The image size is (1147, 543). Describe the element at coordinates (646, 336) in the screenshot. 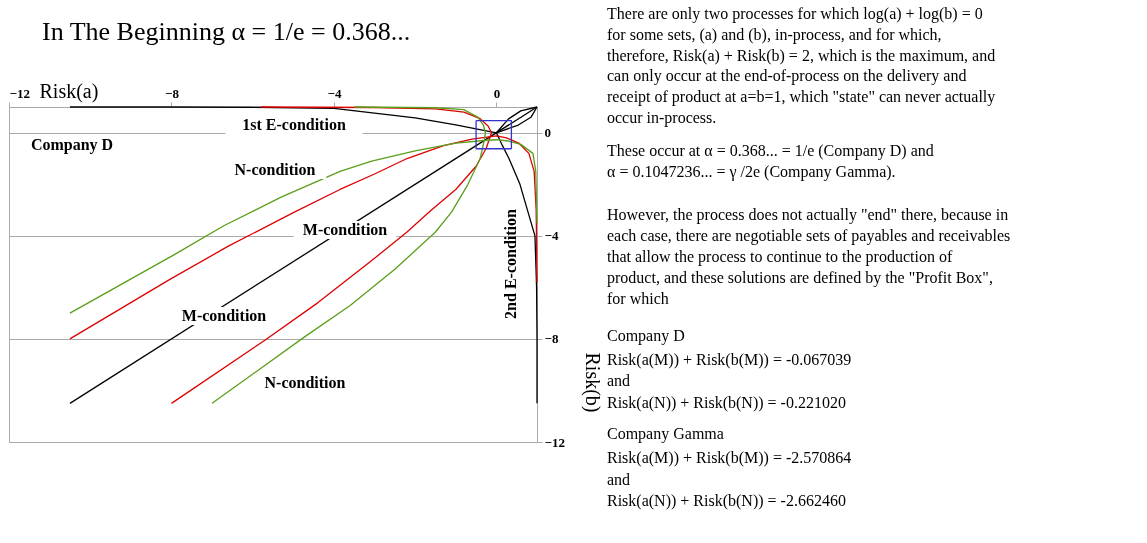

I see `text: Company D` at that location.